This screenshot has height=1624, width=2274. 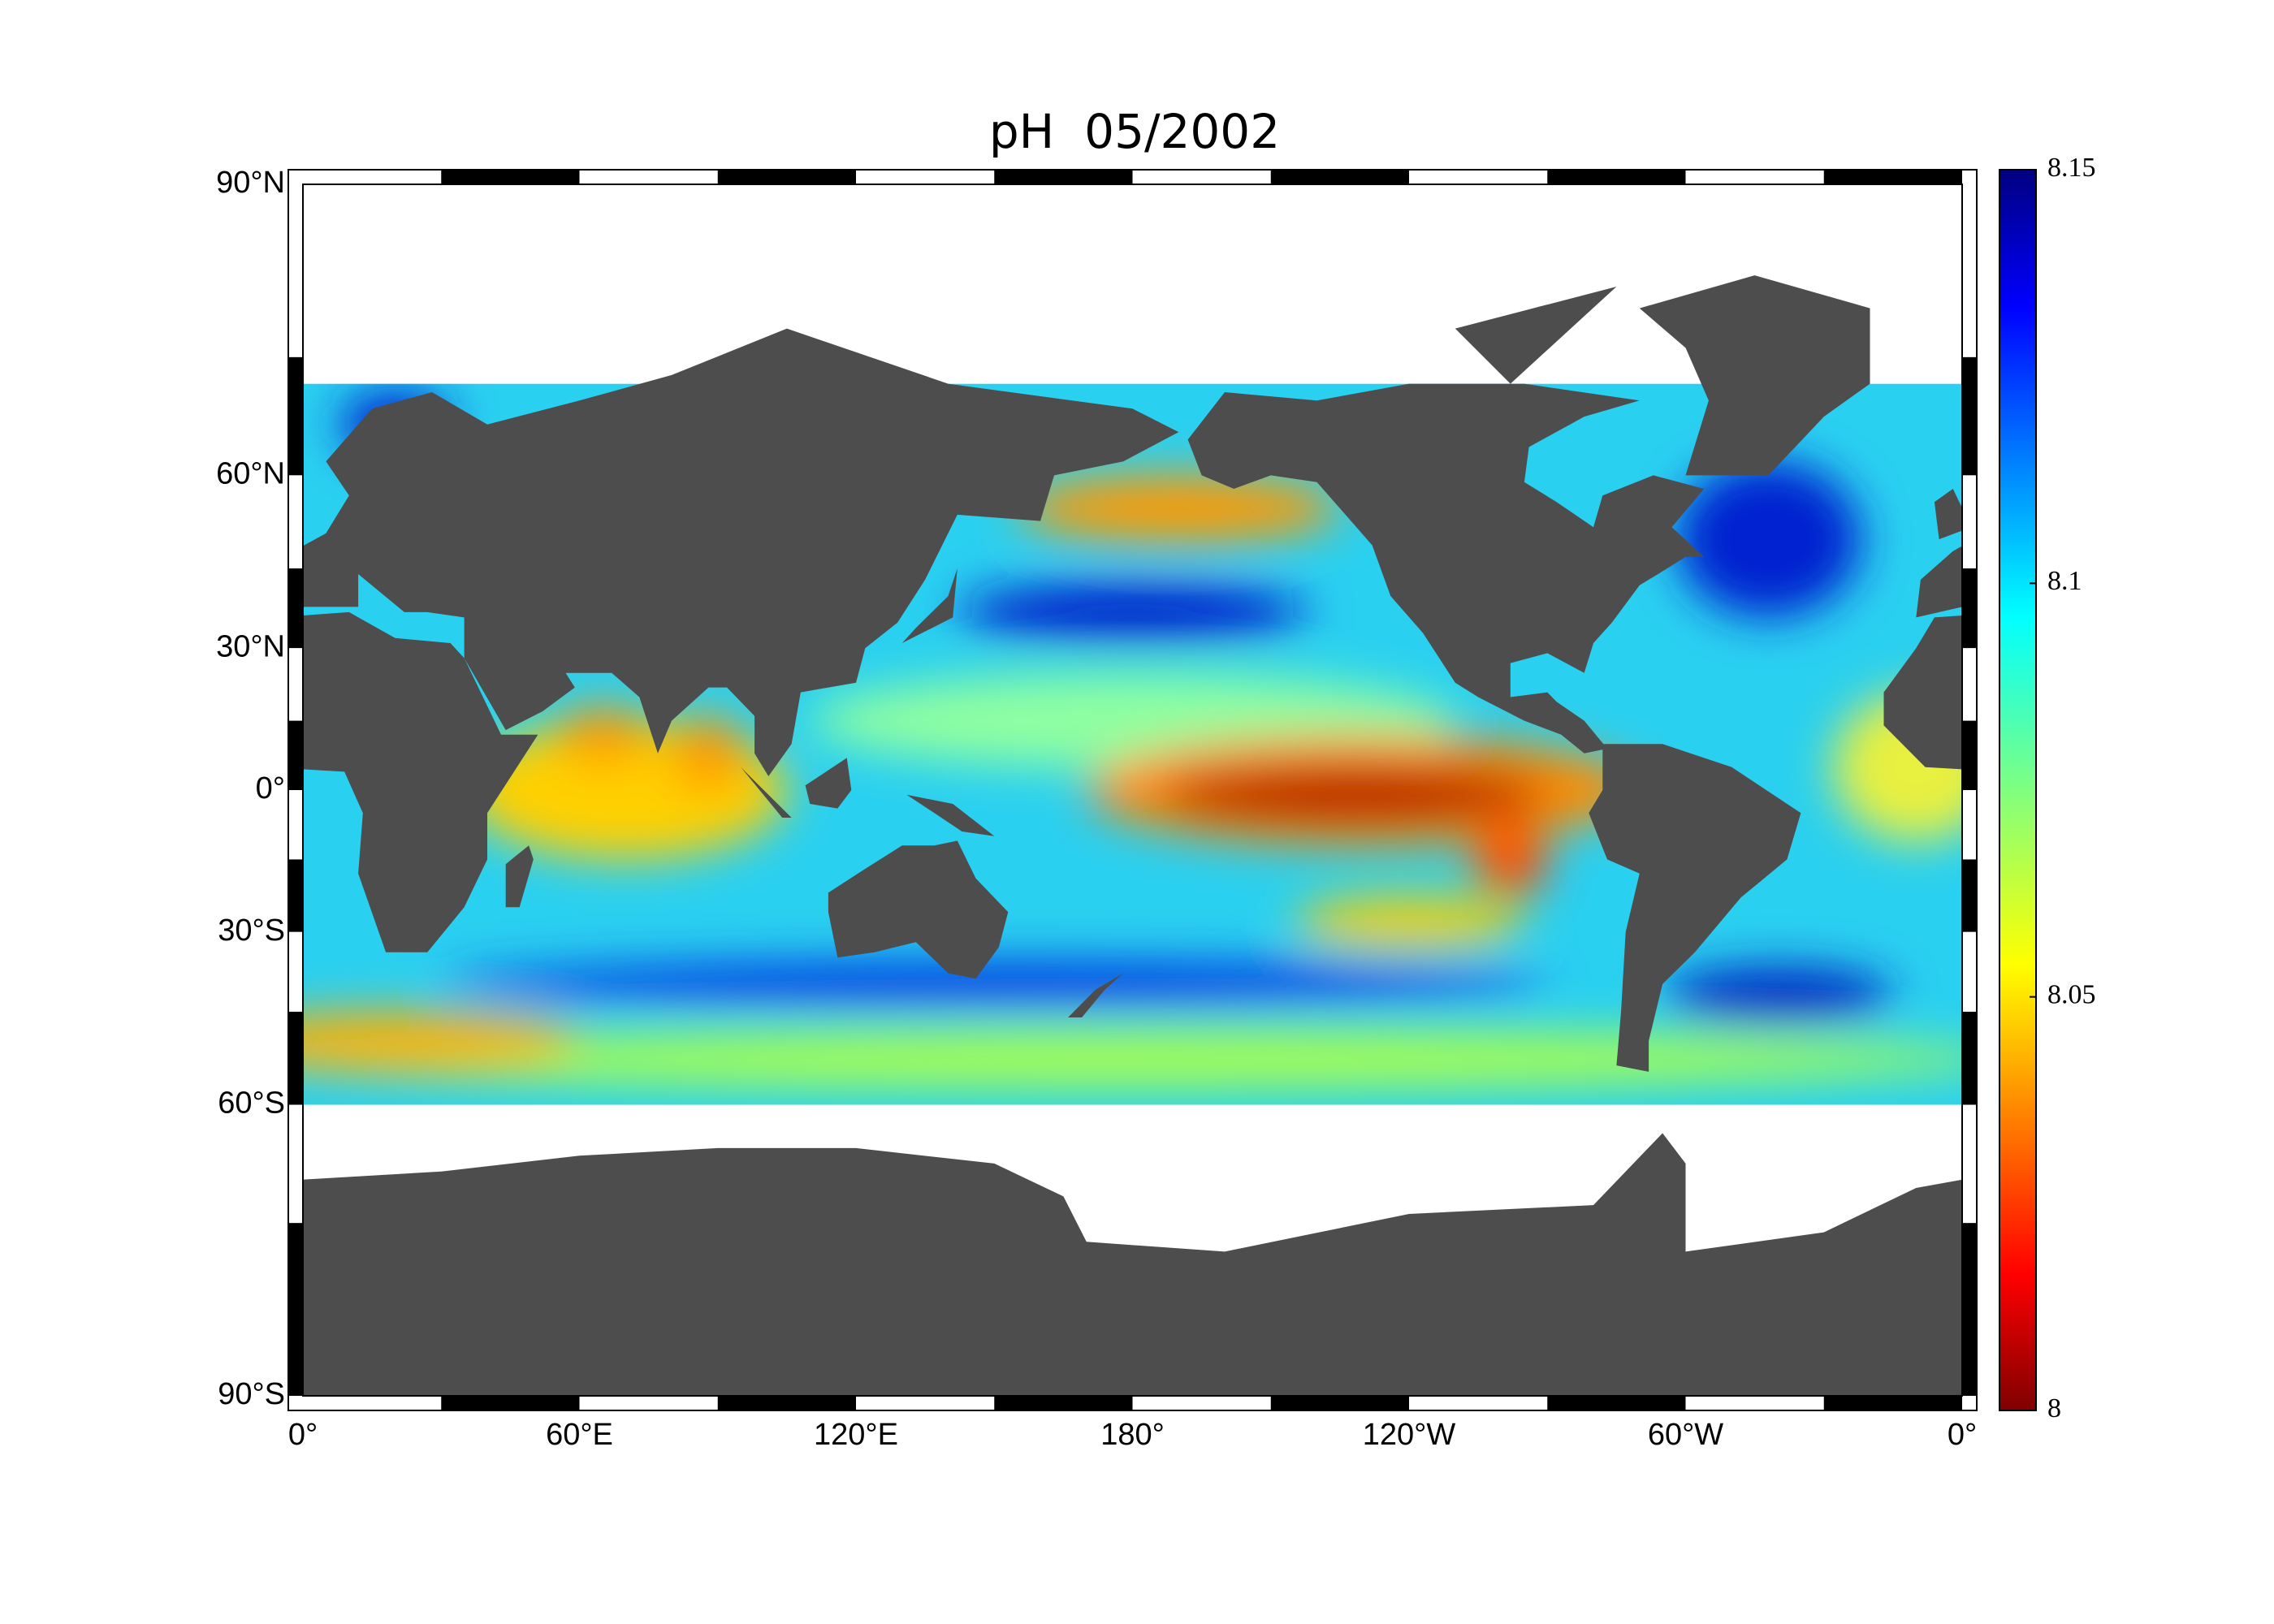 What do you see at coordinates (1410, 1435) in the screenshot?
I see `lon-tick-label: 120°W` at bounding box center [1410, 1435].